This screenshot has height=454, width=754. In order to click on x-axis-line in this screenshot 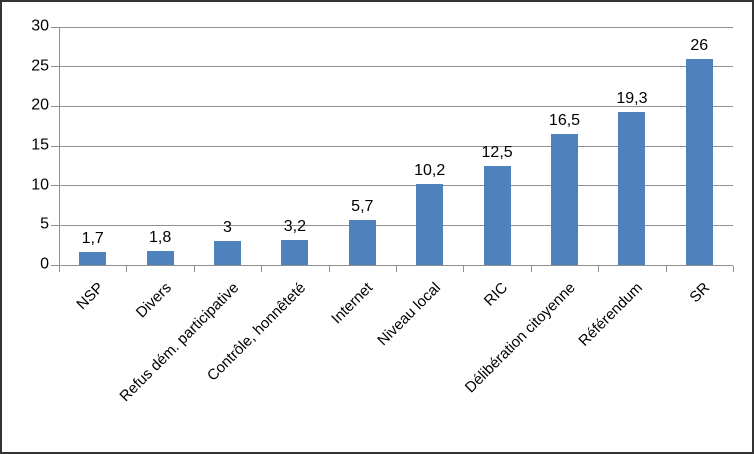, I will do `click(396, 265)`.